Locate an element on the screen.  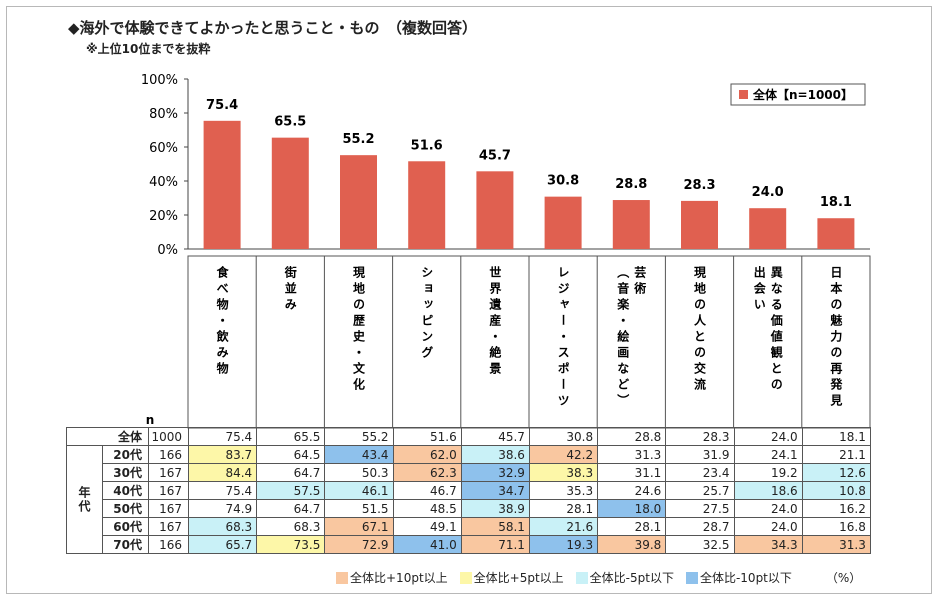
table-cell: 16.8 is located at coordinates (836, 526).